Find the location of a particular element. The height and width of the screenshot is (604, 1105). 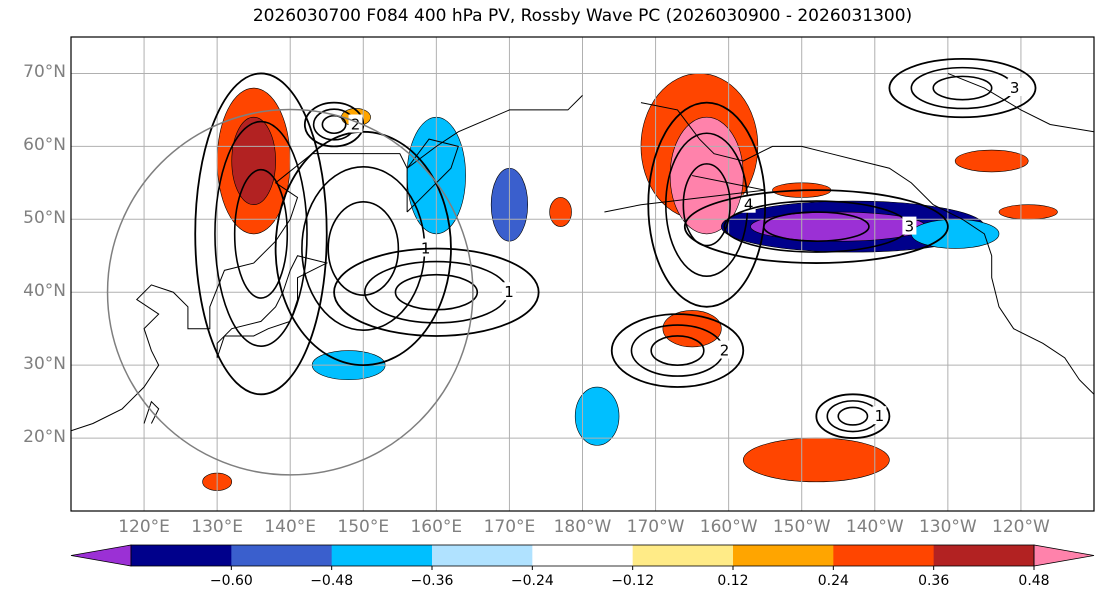

longitude-tick-label: 170°E is located at coordinates (509, 527).